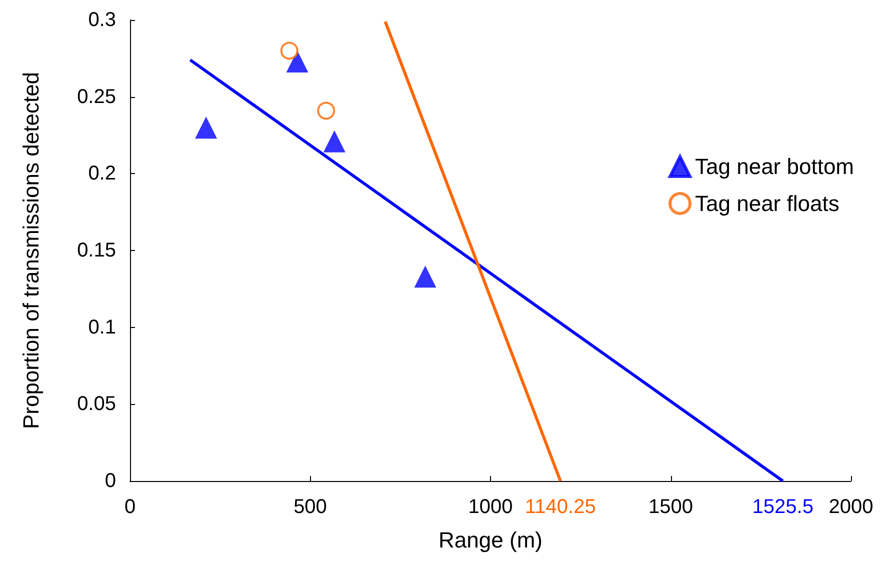 The width and height of the screenshot is (889, 581). What do you see at coordinates (110, 481) in the screenshot?
I see `y-tick-label: 0` at bounding box center [110, 481].